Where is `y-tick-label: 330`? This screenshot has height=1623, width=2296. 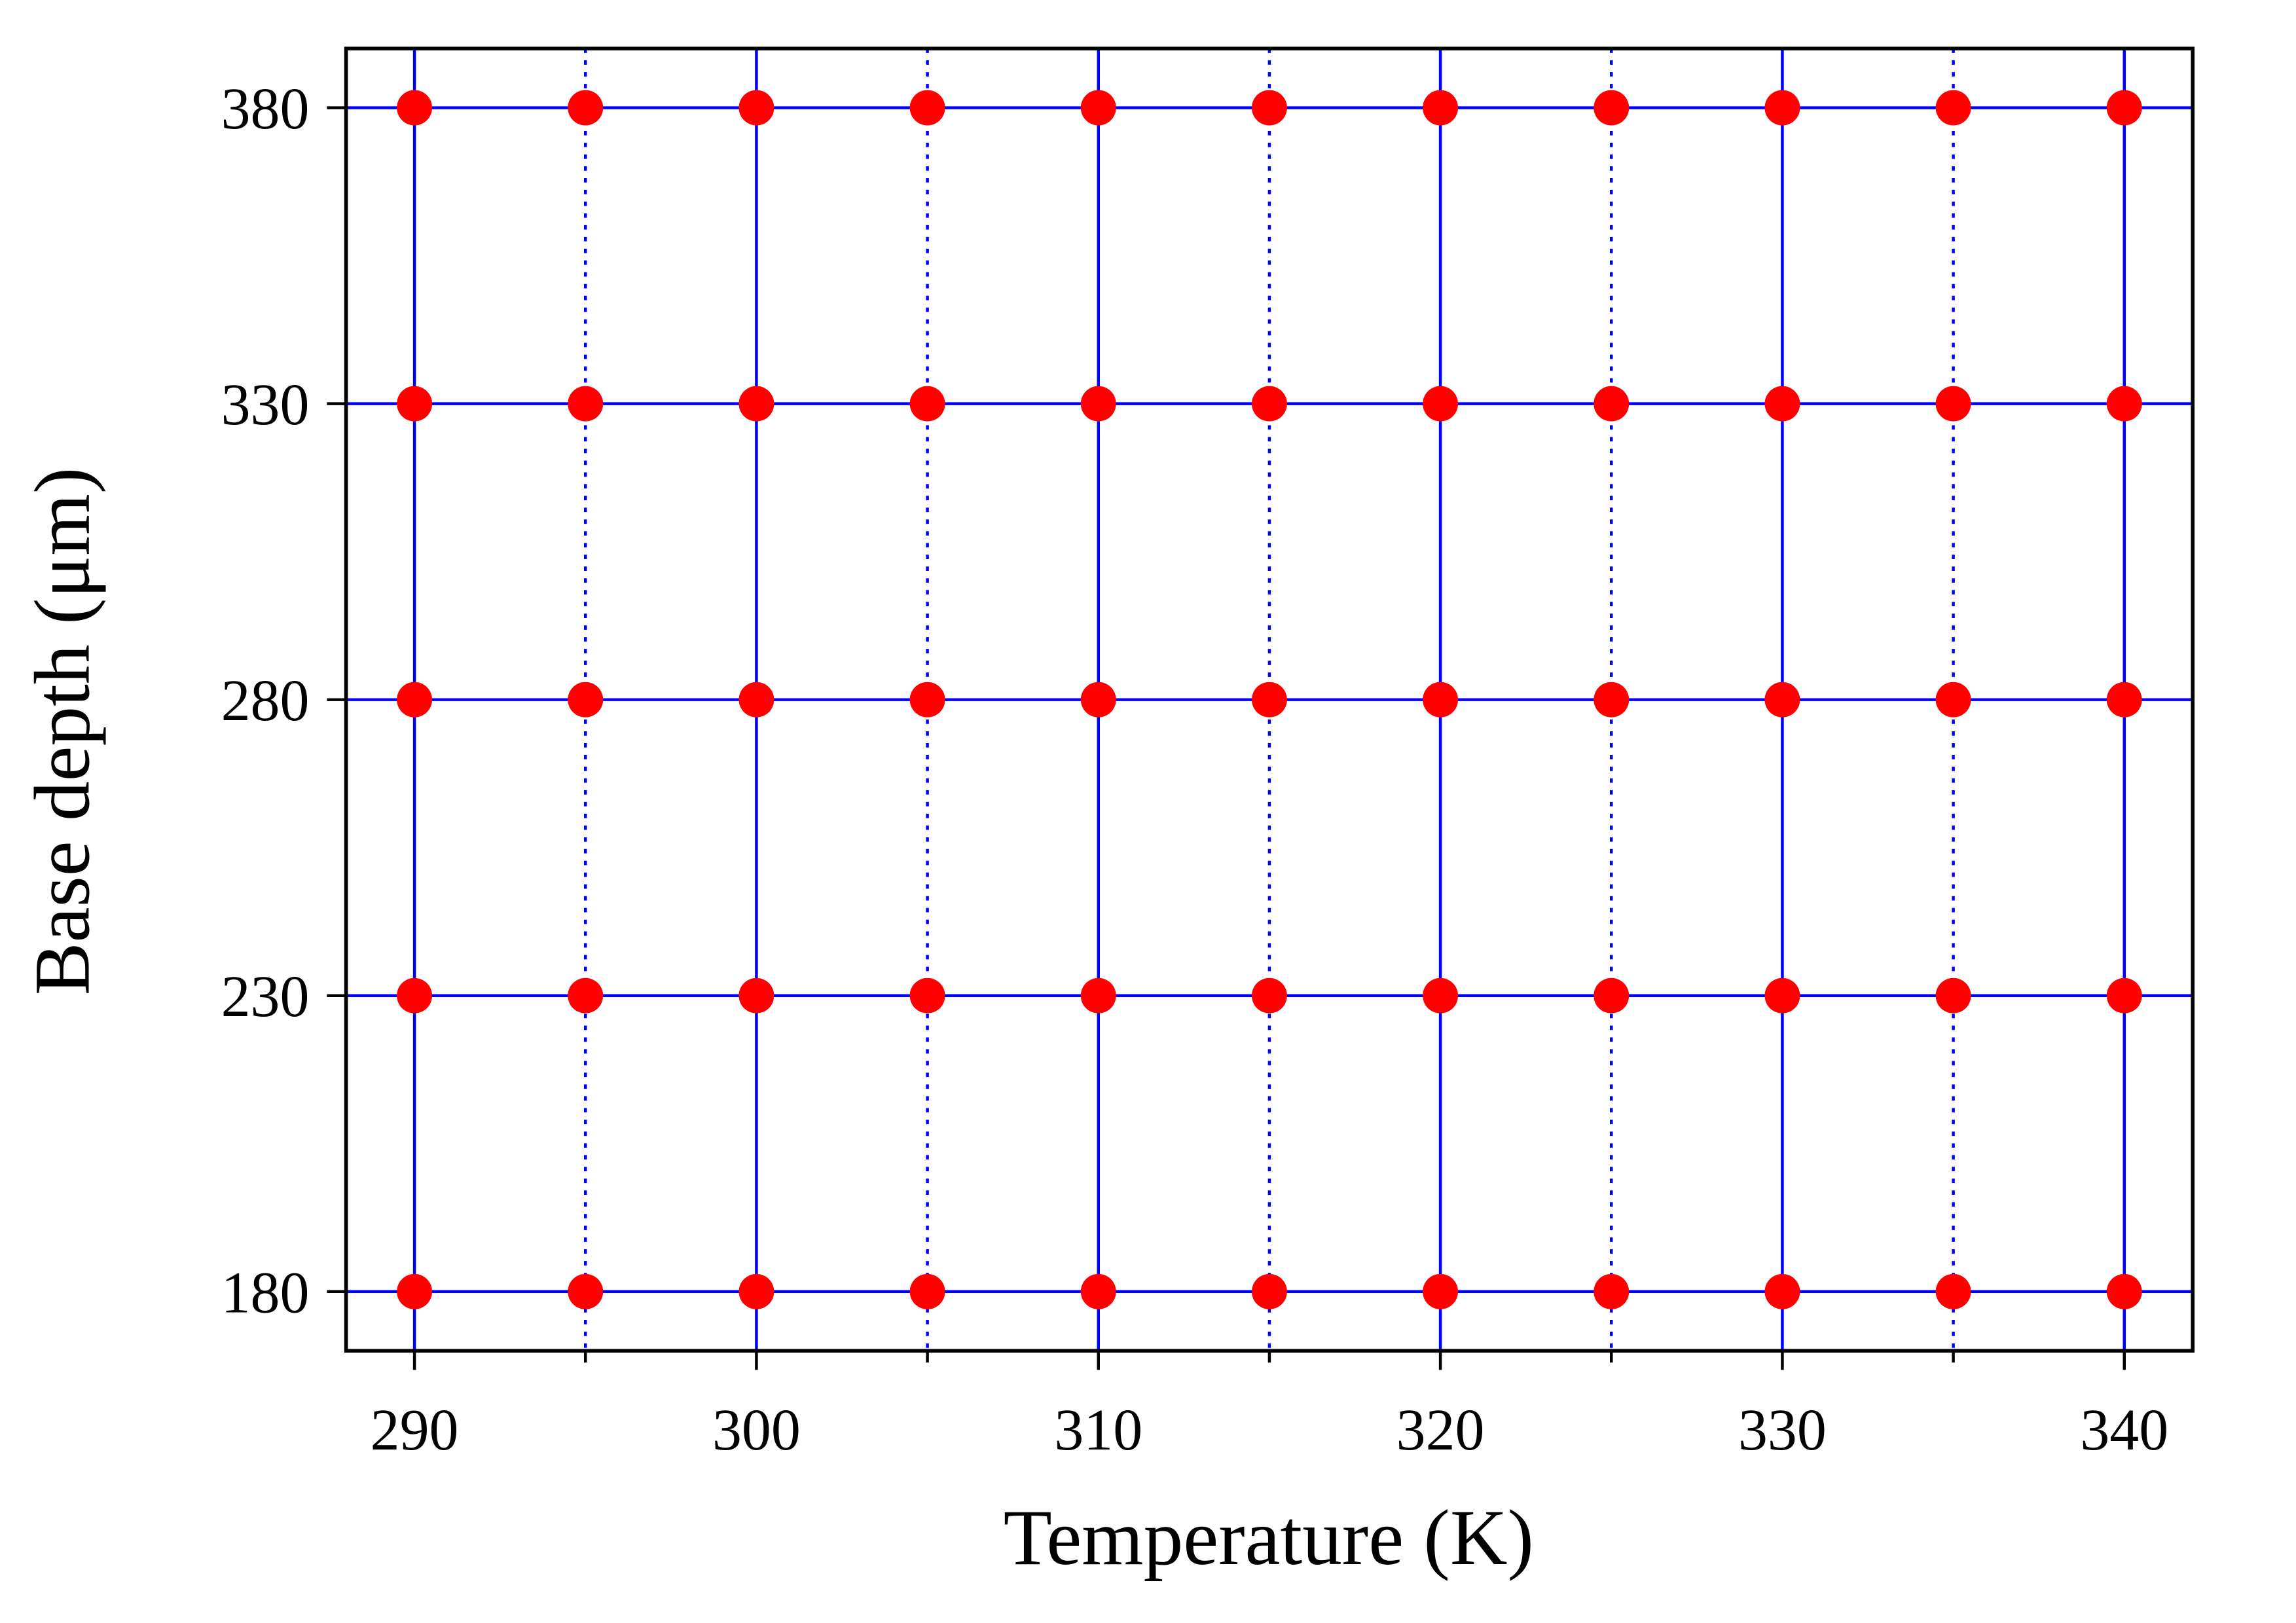 y-tick-label: 330 is located at coordinates (265, 405).